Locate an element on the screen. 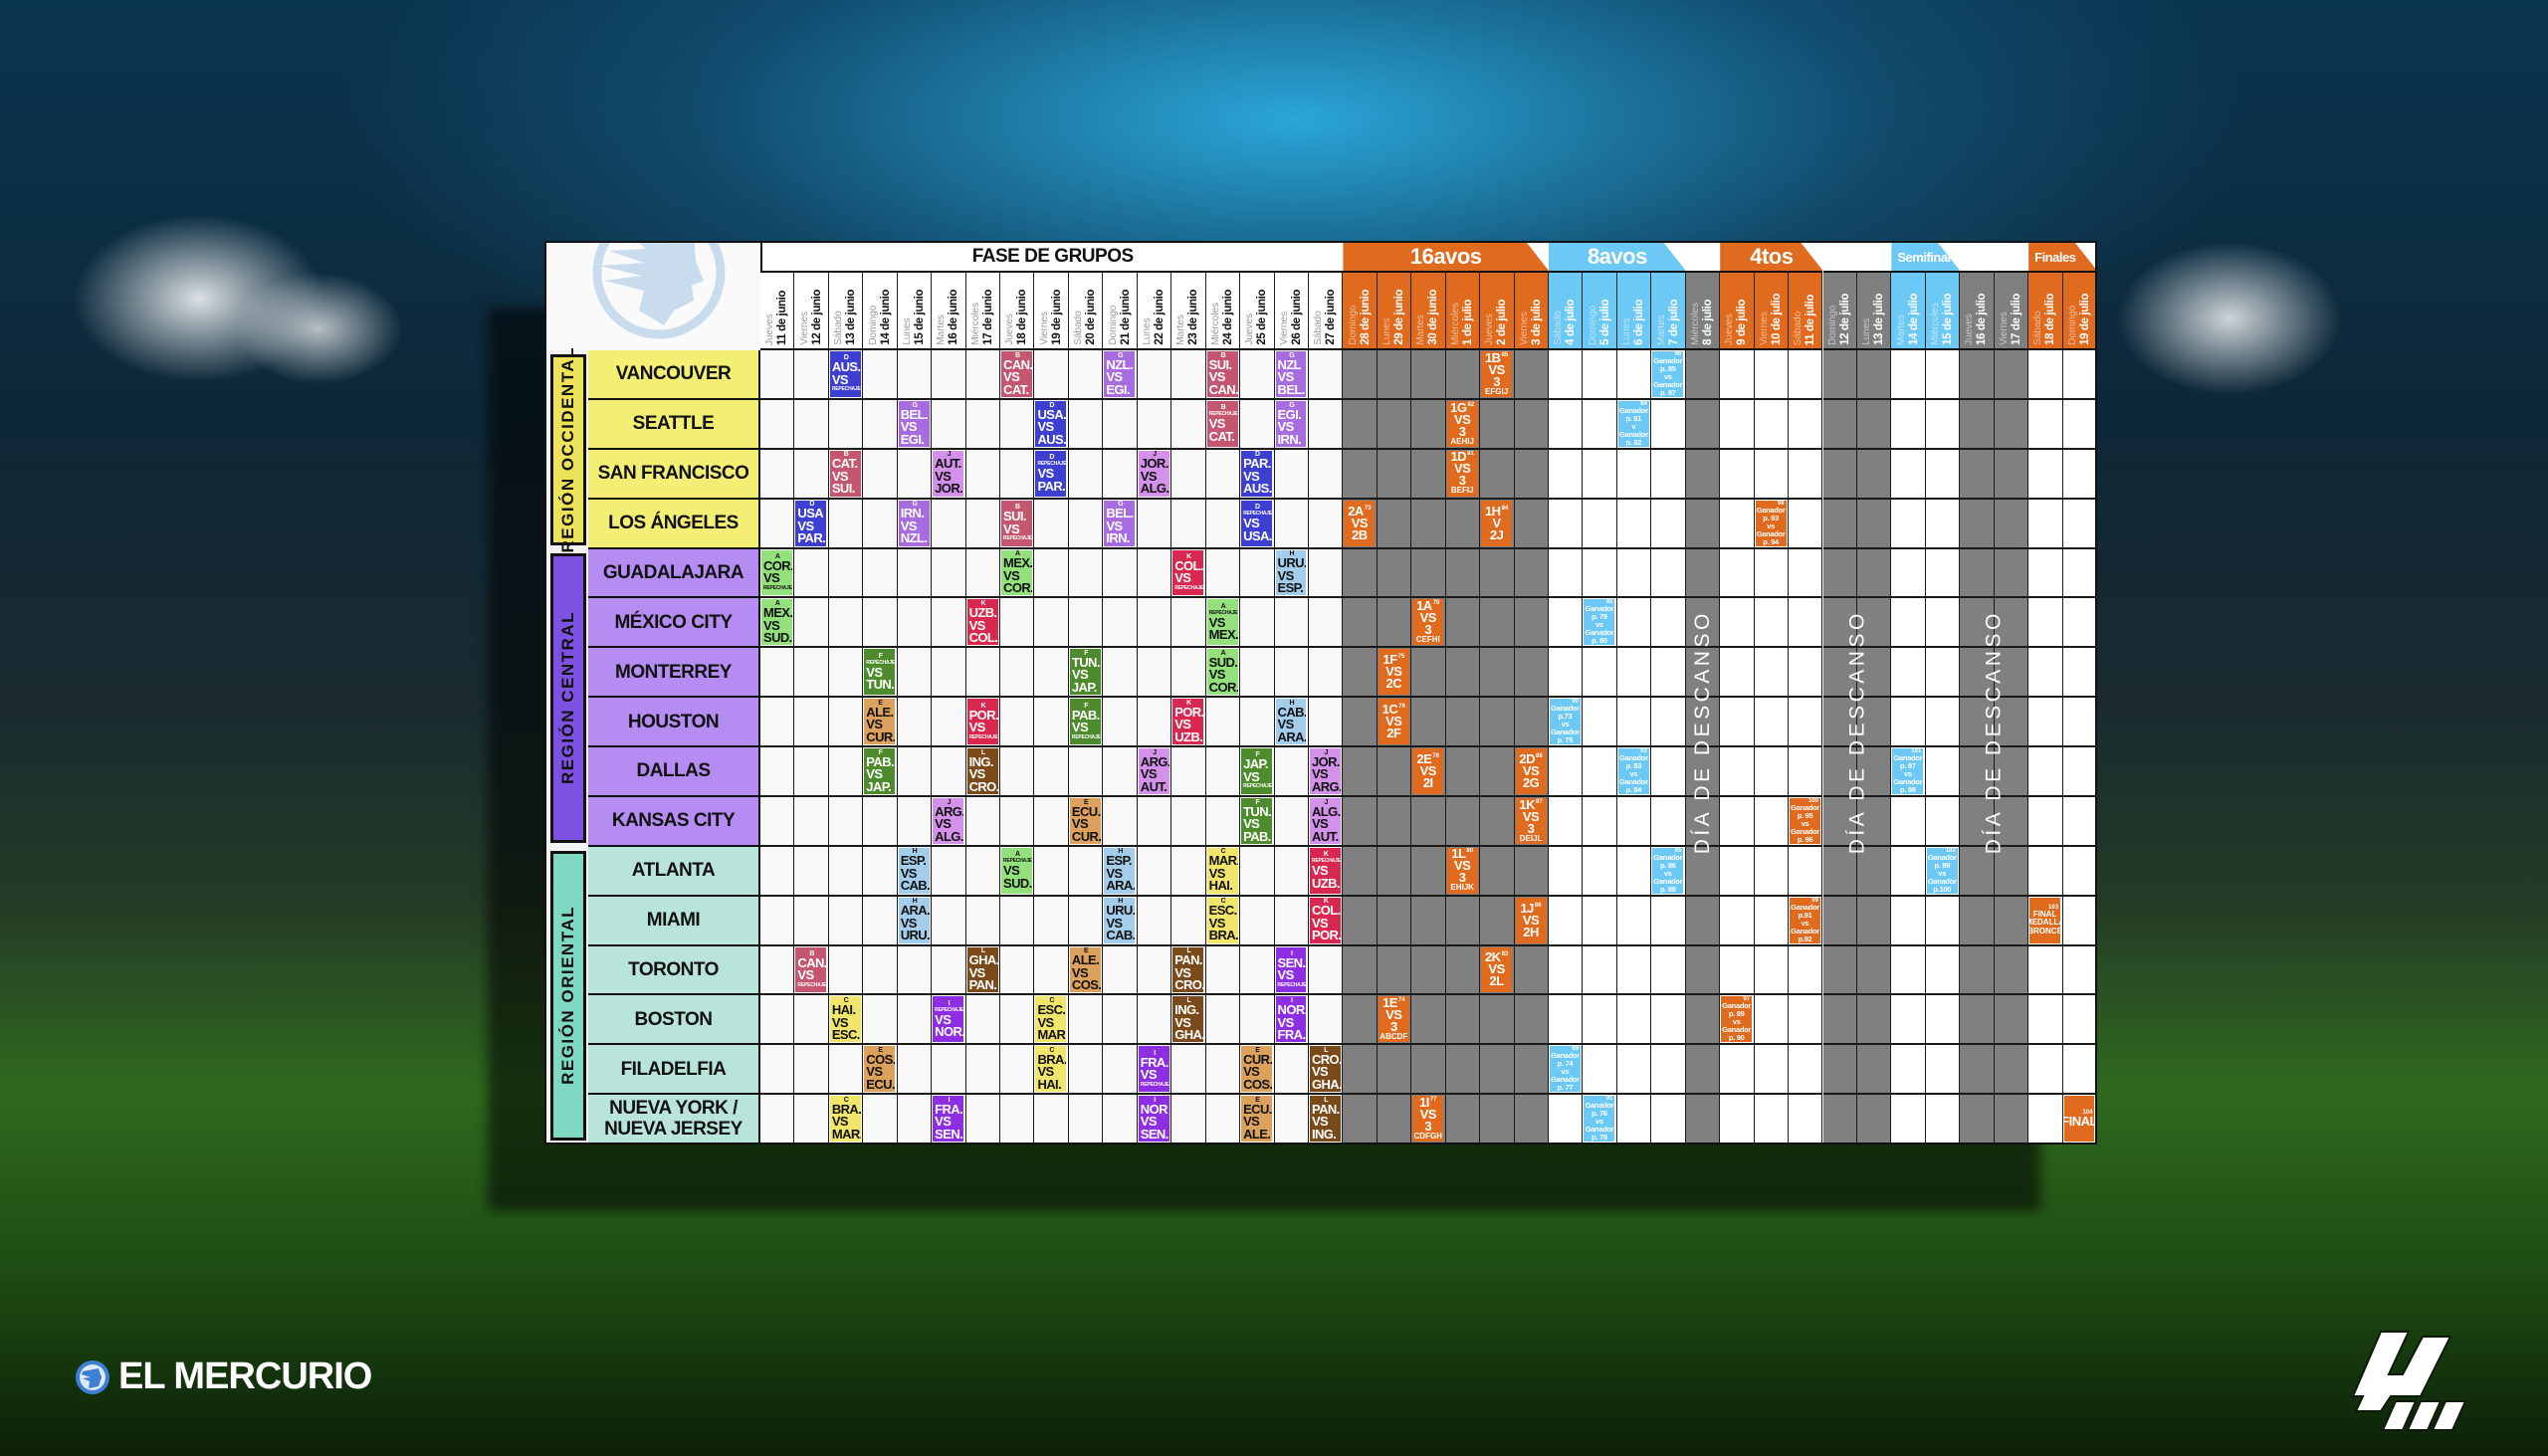 Image resolution: width=2548 pixels, height=1456 pixels. match-line: VS is located at coordinates (1531, 816).